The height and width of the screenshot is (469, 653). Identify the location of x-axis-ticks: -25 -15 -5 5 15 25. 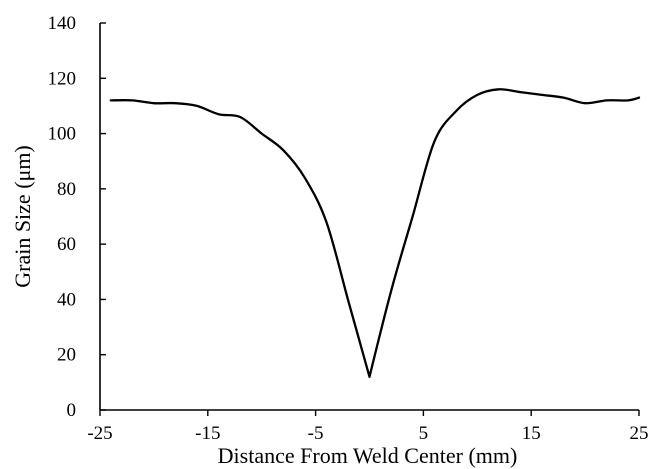
(368, 427).